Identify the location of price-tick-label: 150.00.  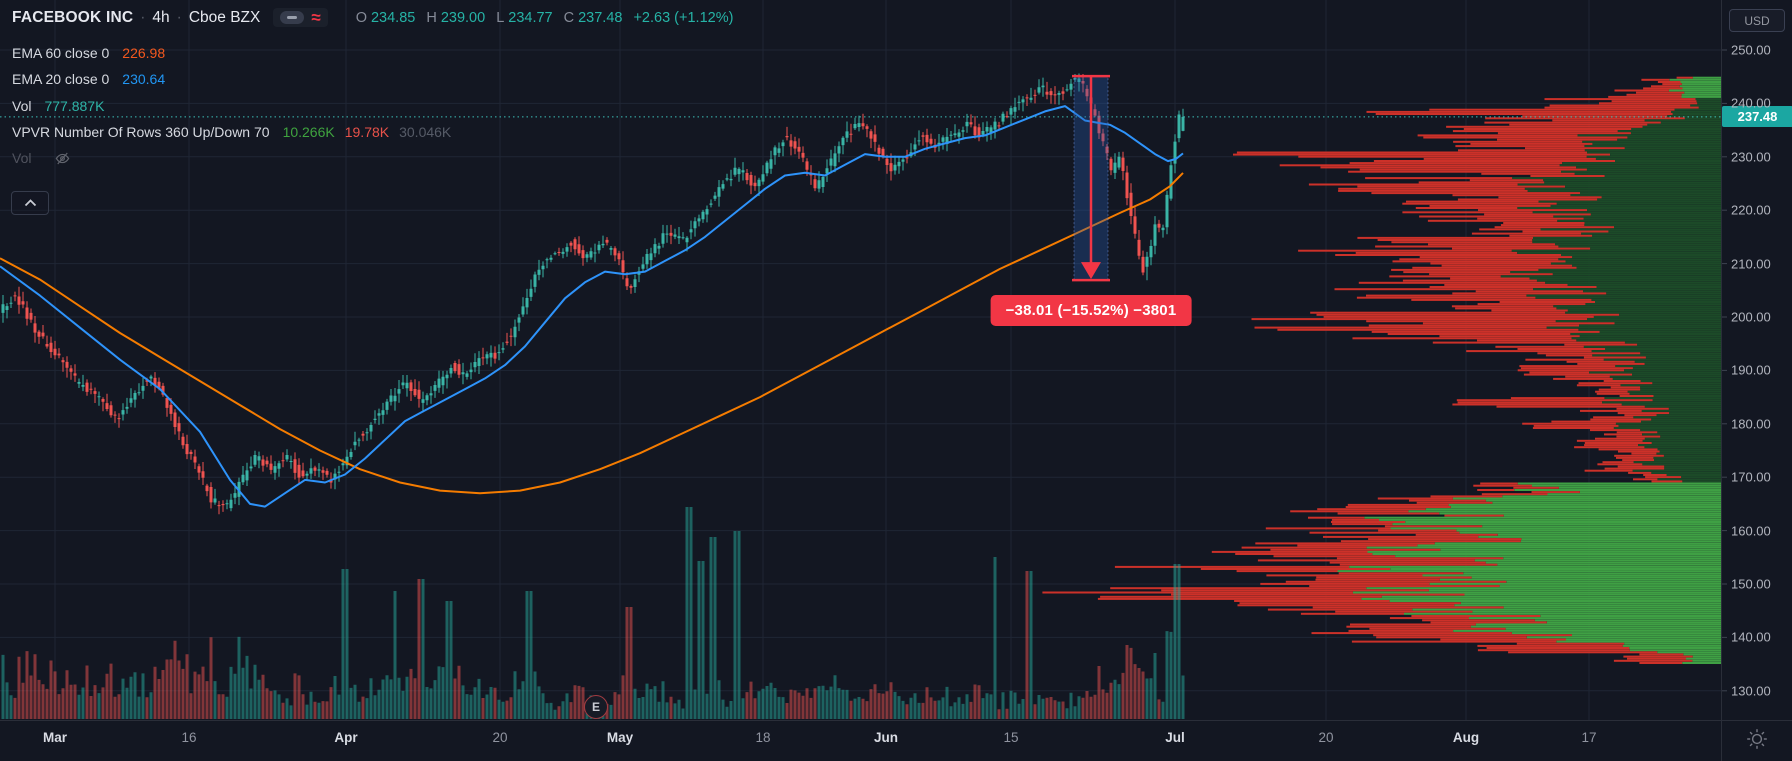
(1751, 584).